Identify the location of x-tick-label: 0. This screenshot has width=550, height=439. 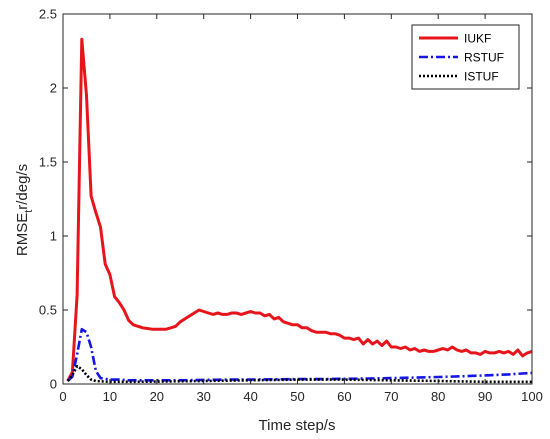
(62, 396).